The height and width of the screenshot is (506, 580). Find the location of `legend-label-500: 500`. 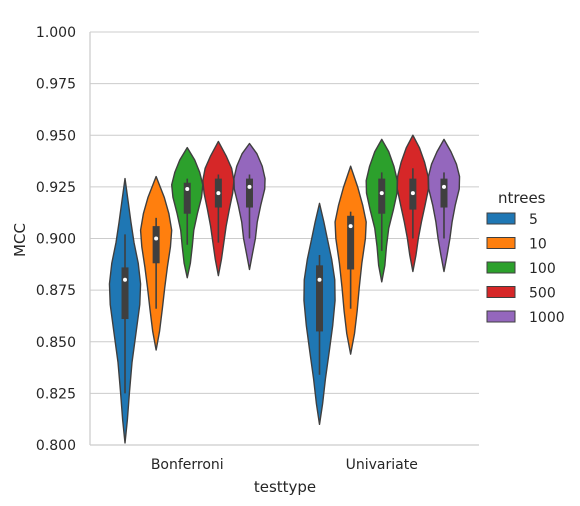

legend-label-500: 500 is located at coordinates (542, 294).